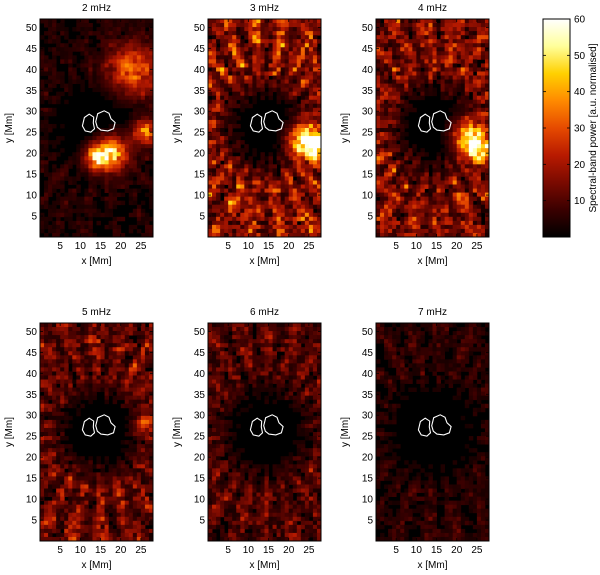 The image size is (600, 575). What do you see at coordinates (202, 217) in the screenshot?
I see `y-tick-label: 5` at bounding box center [202, 217].